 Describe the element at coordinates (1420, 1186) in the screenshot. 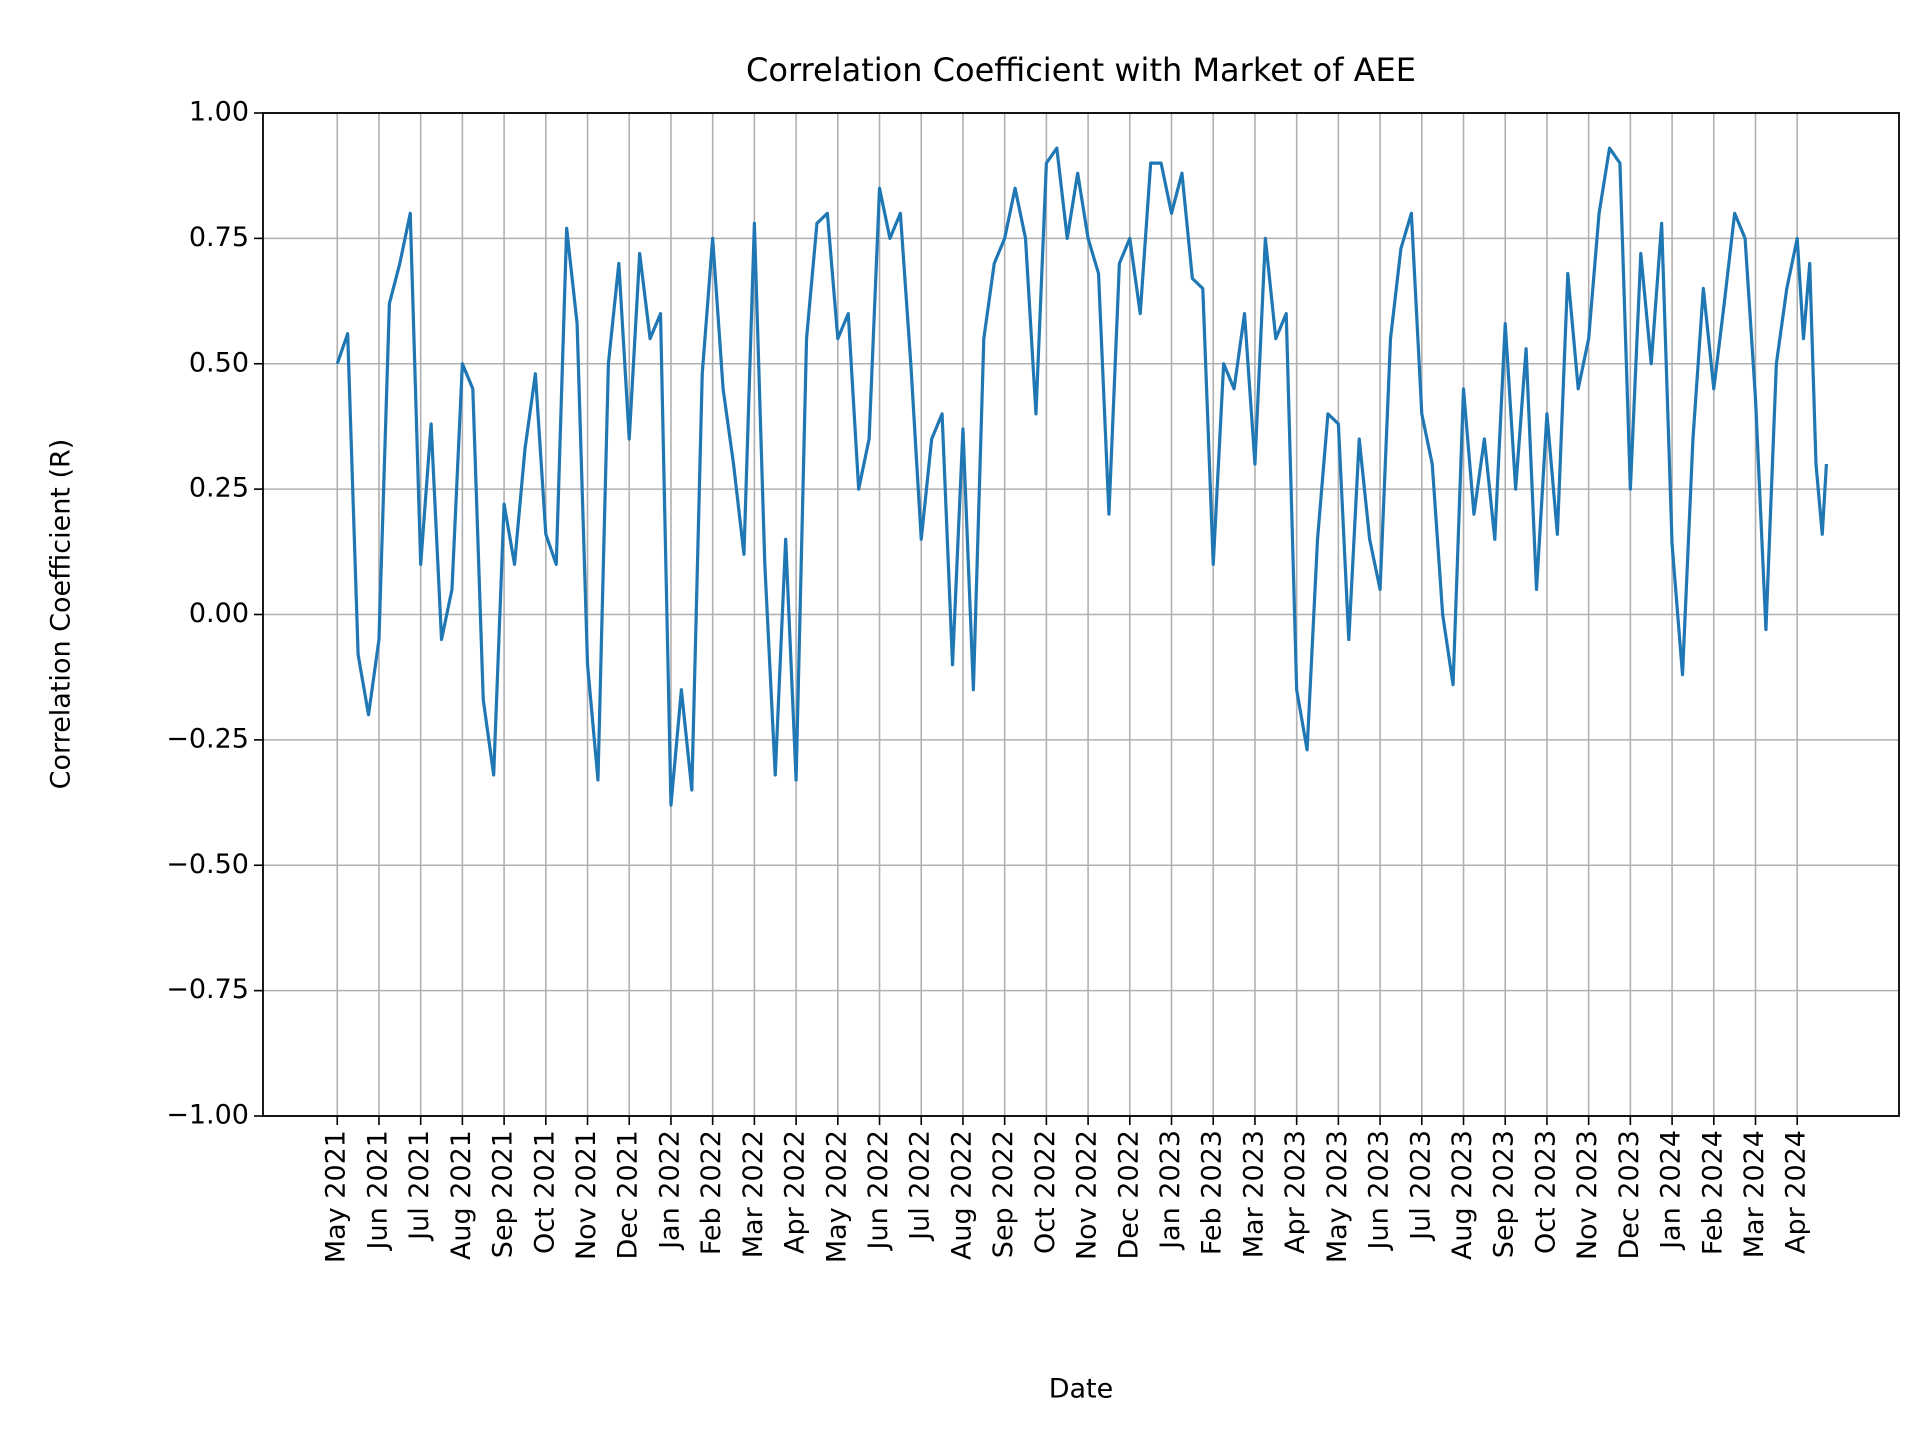

I see `x-tick-label: Jul 2023` at that location.